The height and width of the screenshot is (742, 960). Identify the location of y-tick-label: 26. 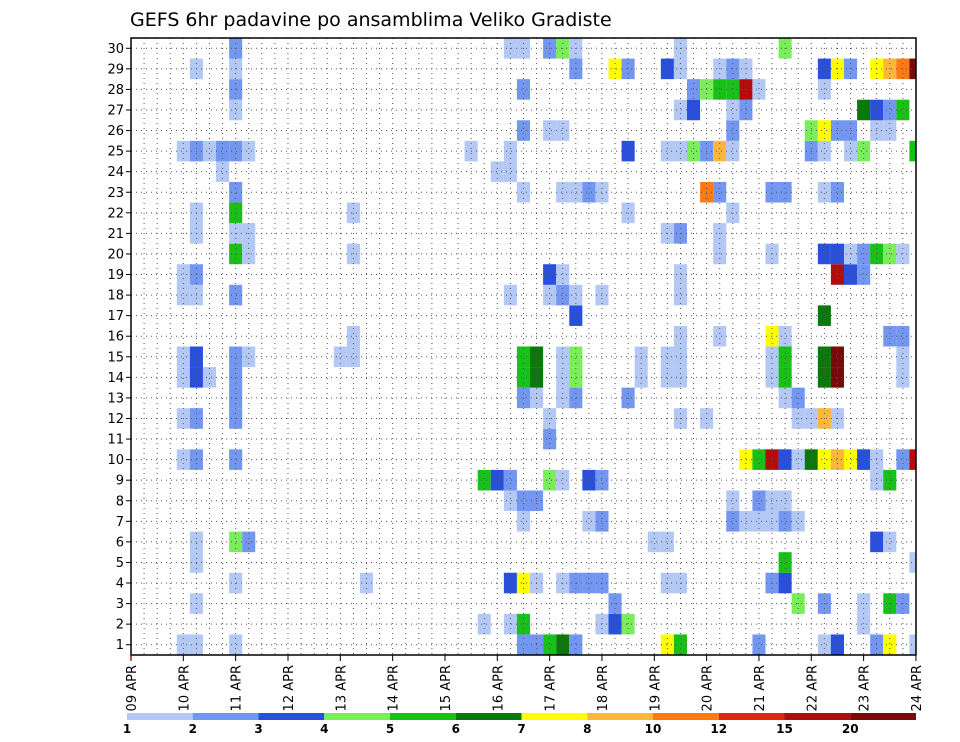
(115, 131).